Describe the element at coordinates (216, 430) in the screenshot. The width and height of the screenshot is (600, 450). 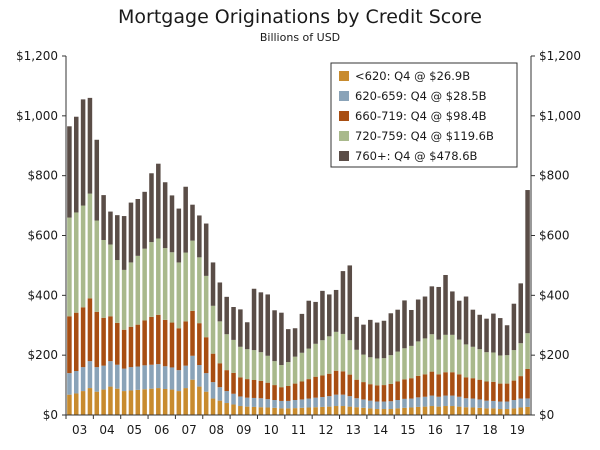
I see `x-tick-label: 08` at that location.